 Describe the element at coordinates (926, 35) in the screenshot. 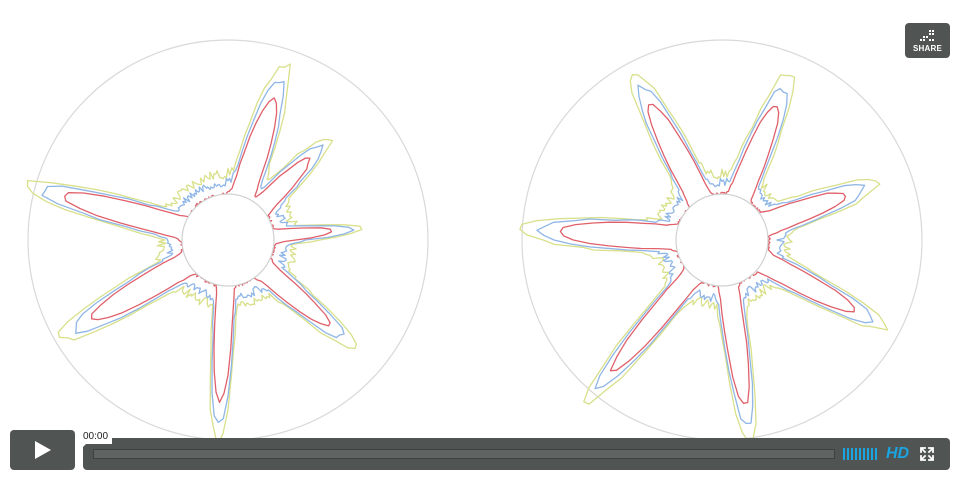

I see `share-icon` at that location.